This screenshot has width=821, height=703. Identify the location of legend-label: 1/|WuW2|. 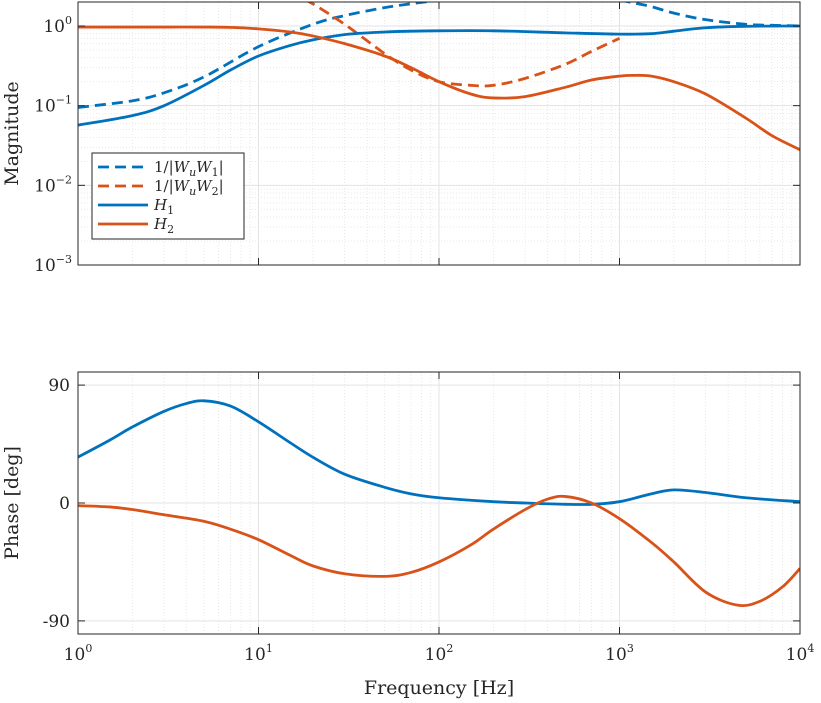
(189, 187).